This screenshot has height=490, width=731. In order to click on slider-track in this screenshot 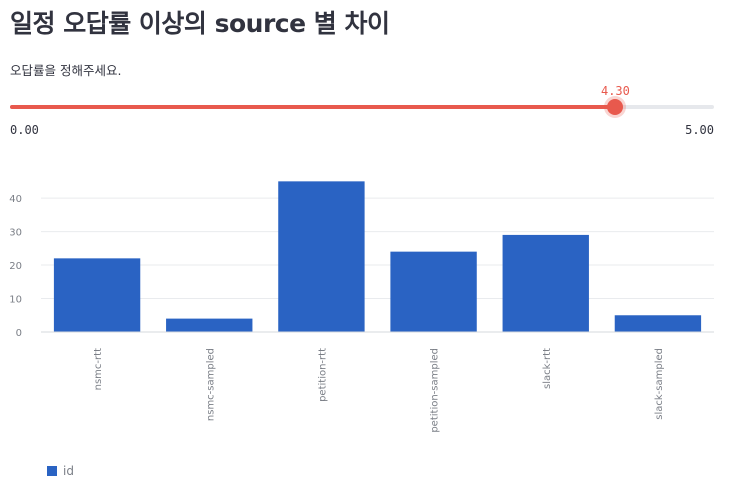, I will do `click(362, 107)`.